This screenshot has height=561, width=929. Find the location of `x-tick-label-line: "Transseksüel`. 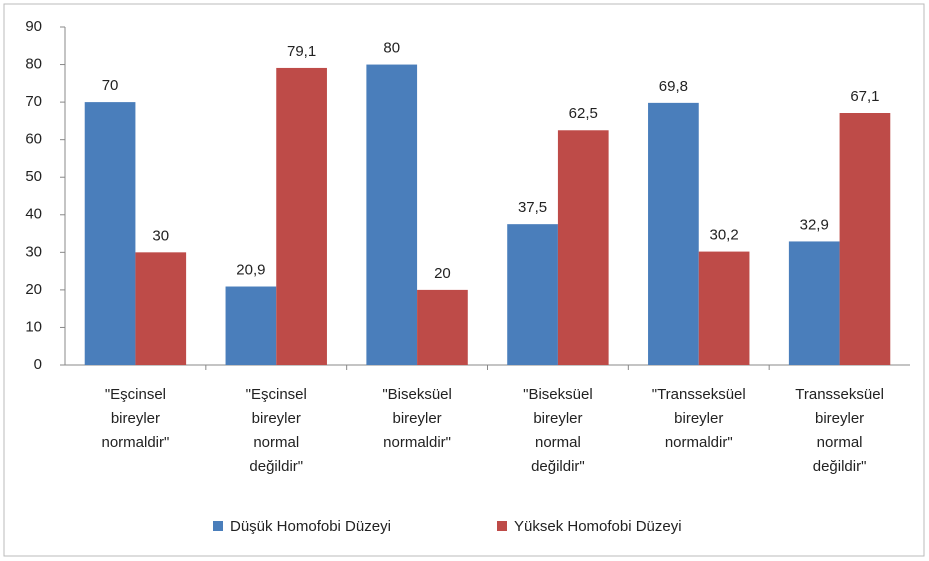

x-tick-label-line: "Transseksüel is located at coordinates (699, 394).